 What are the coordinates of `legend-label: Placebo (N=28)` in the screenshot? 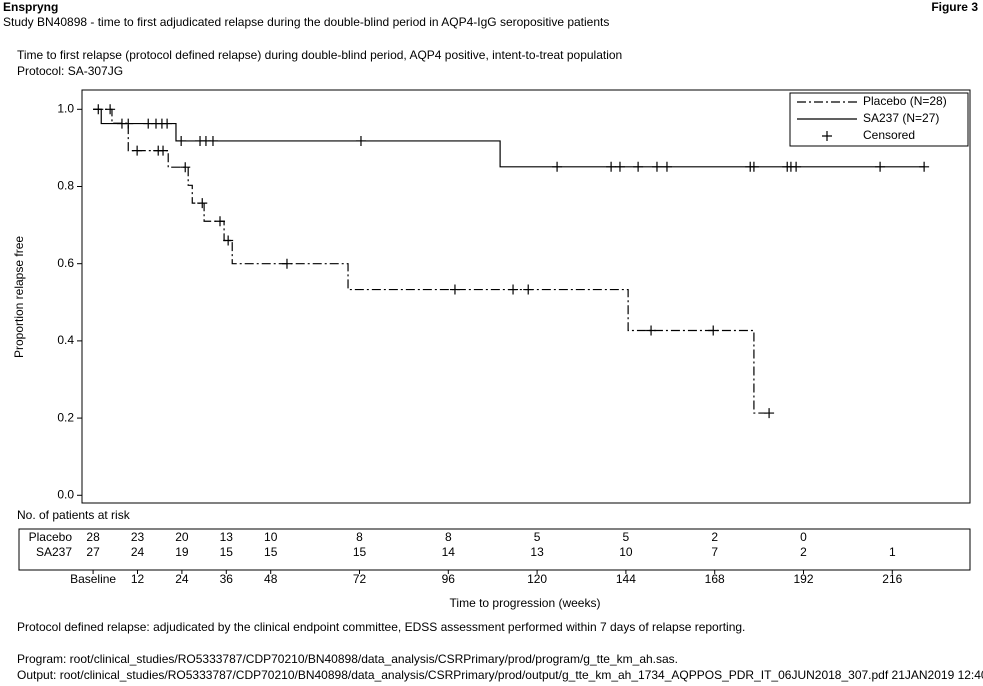 It's located at (905, 101).